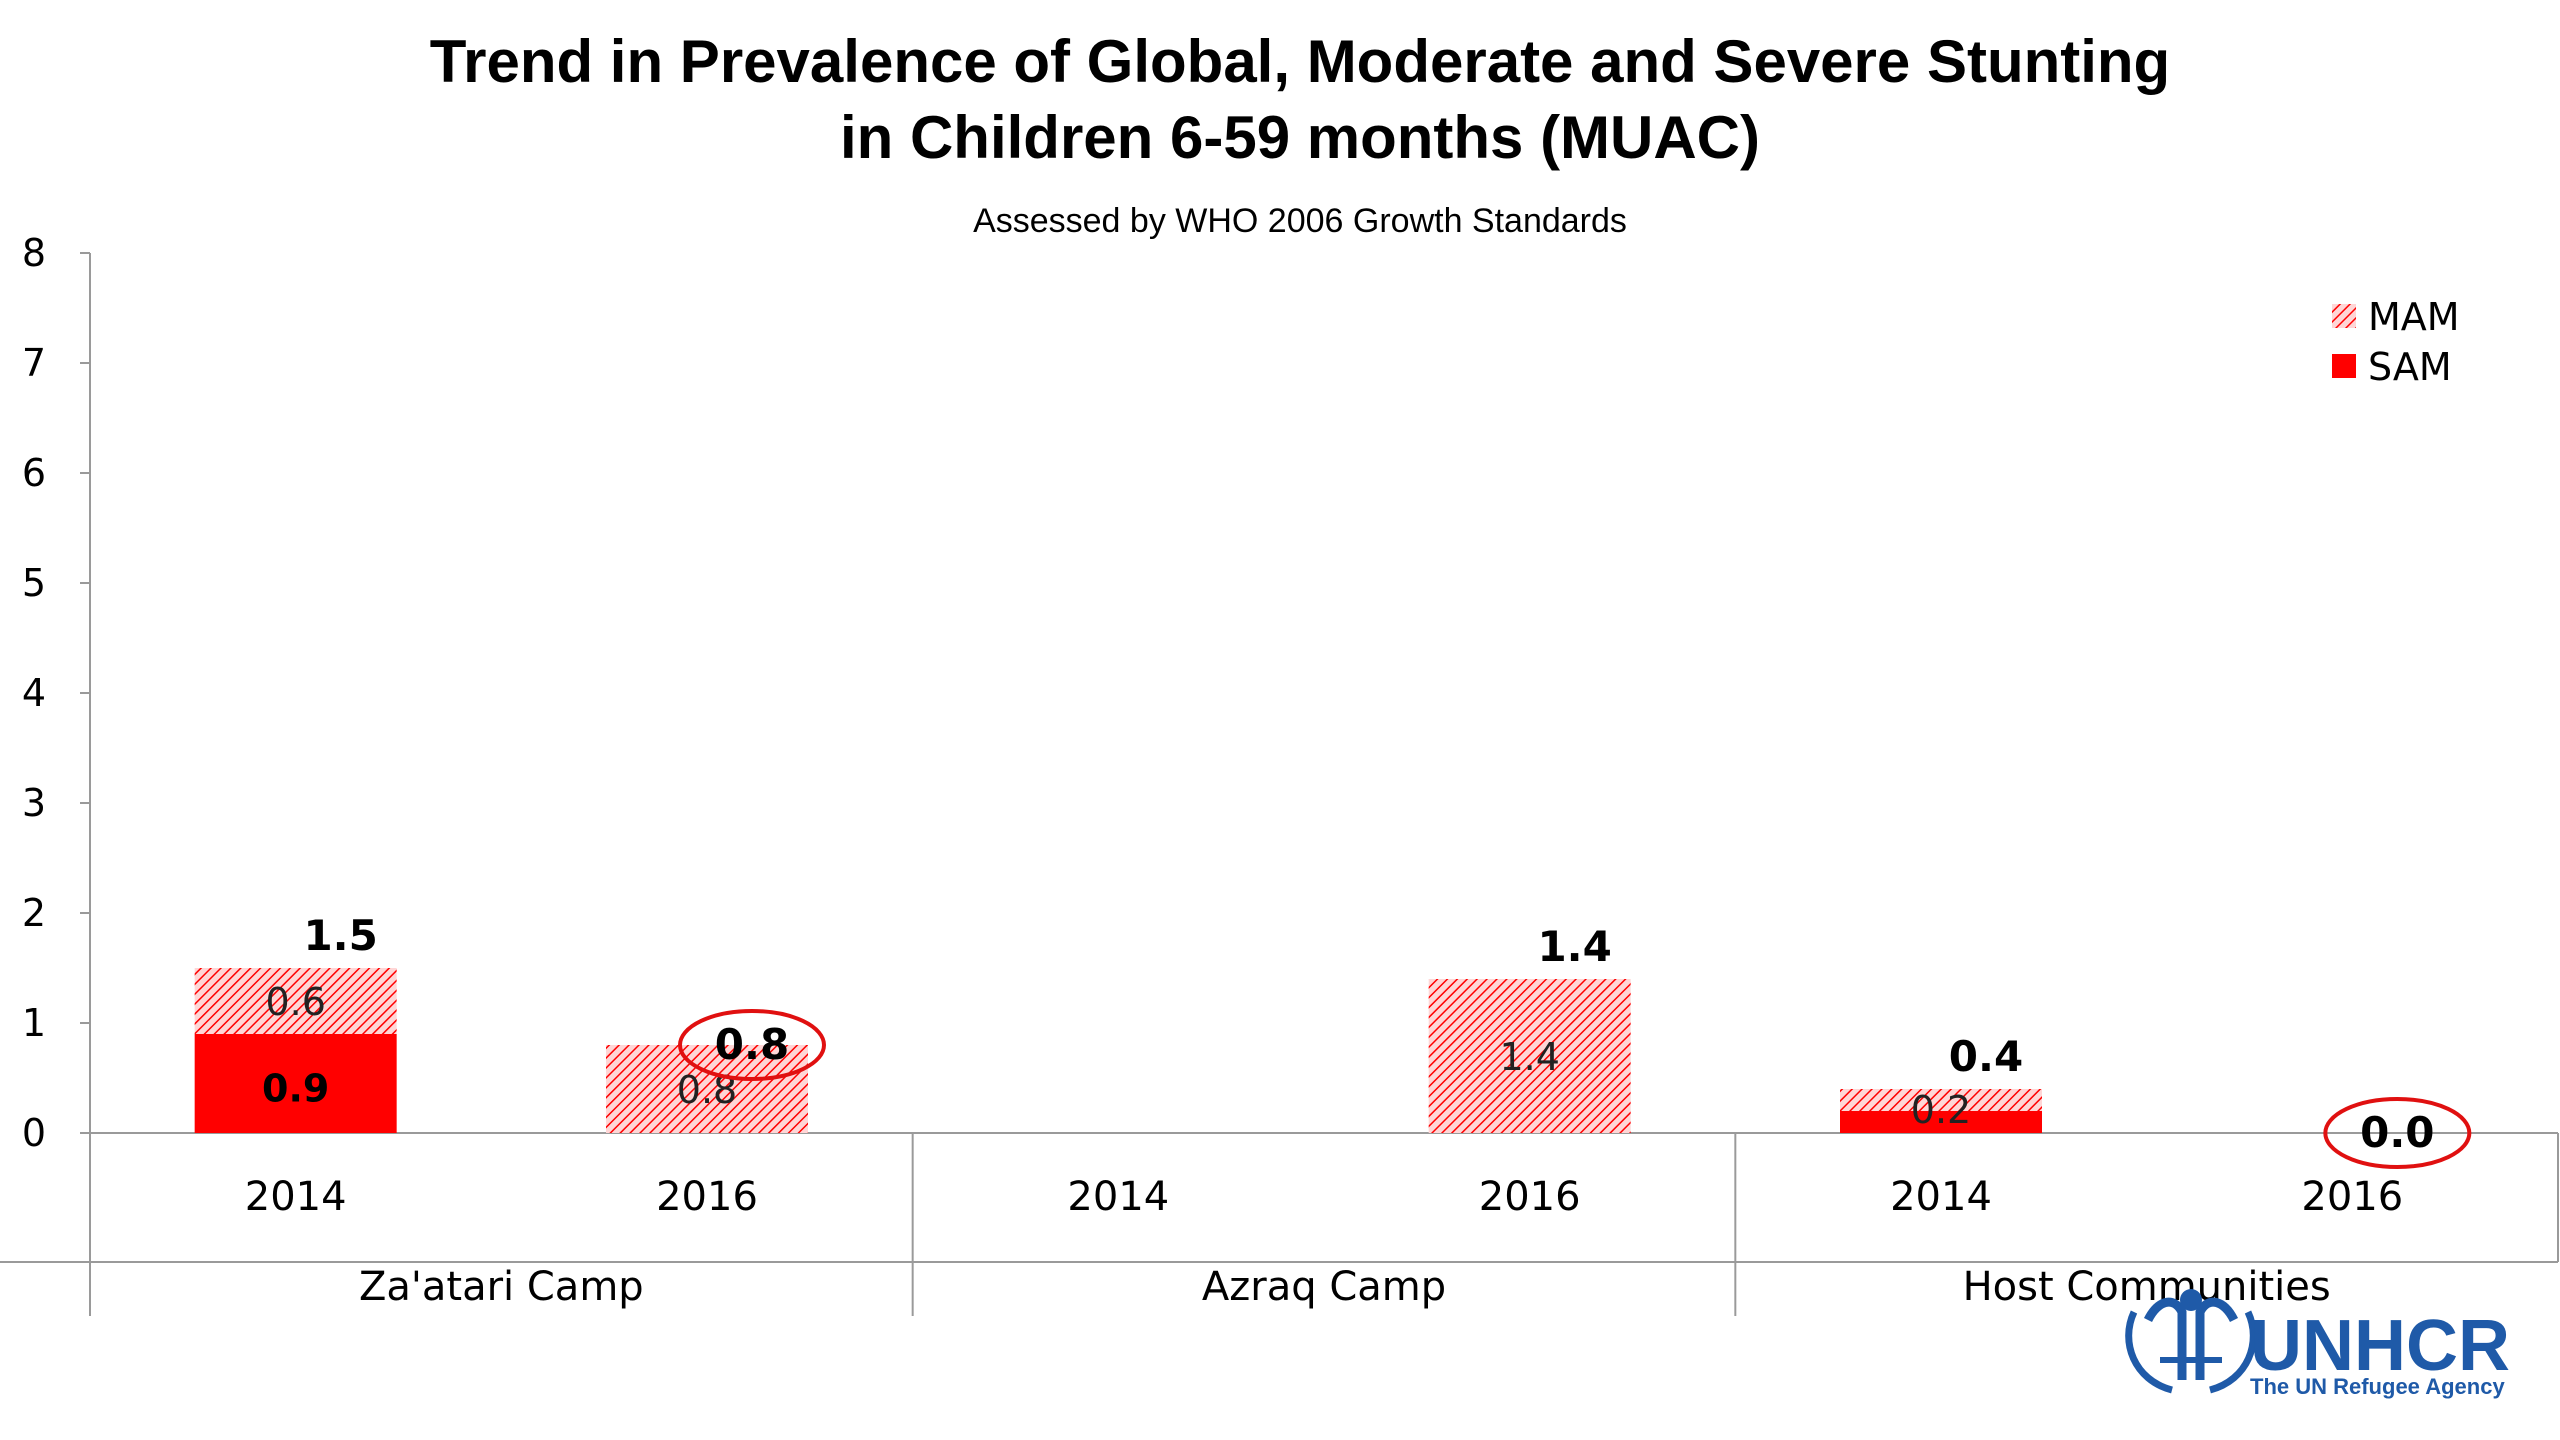 This screenshot has height=1440, width=2560. I want to click on bar-label-mam: 1.4, so click(1529, 1057).